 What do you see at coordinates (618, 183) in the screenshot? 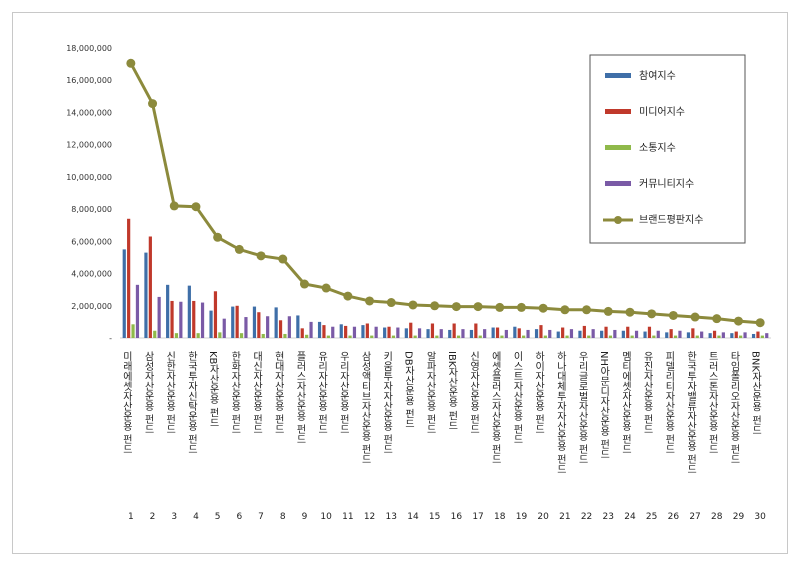
I see `legend-swatch-커뮤니티지수` at bounding box center [618, 183].